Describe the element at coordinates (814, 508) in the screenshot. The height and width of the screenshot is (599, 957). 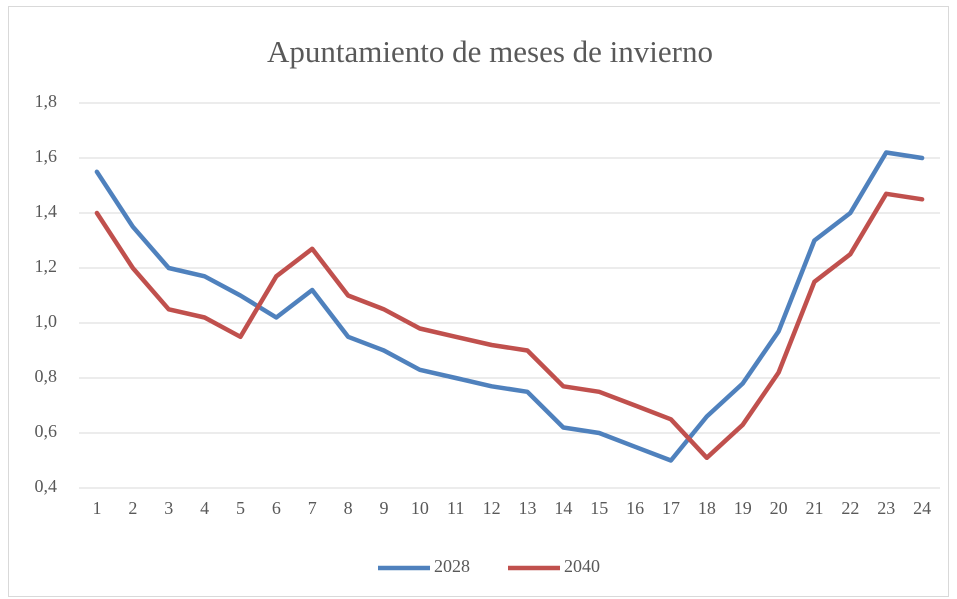
I see `x-tick-label: 21` at that location.